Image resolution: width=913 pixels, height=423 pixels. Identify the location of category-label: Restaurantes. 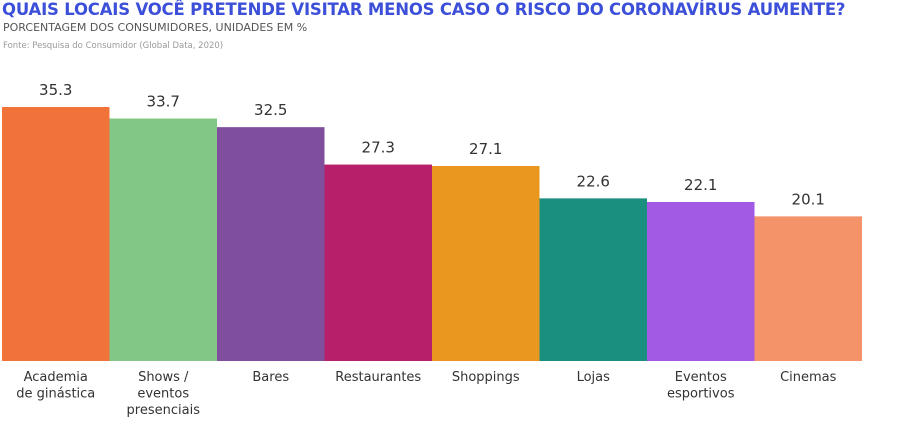
(378, 377).